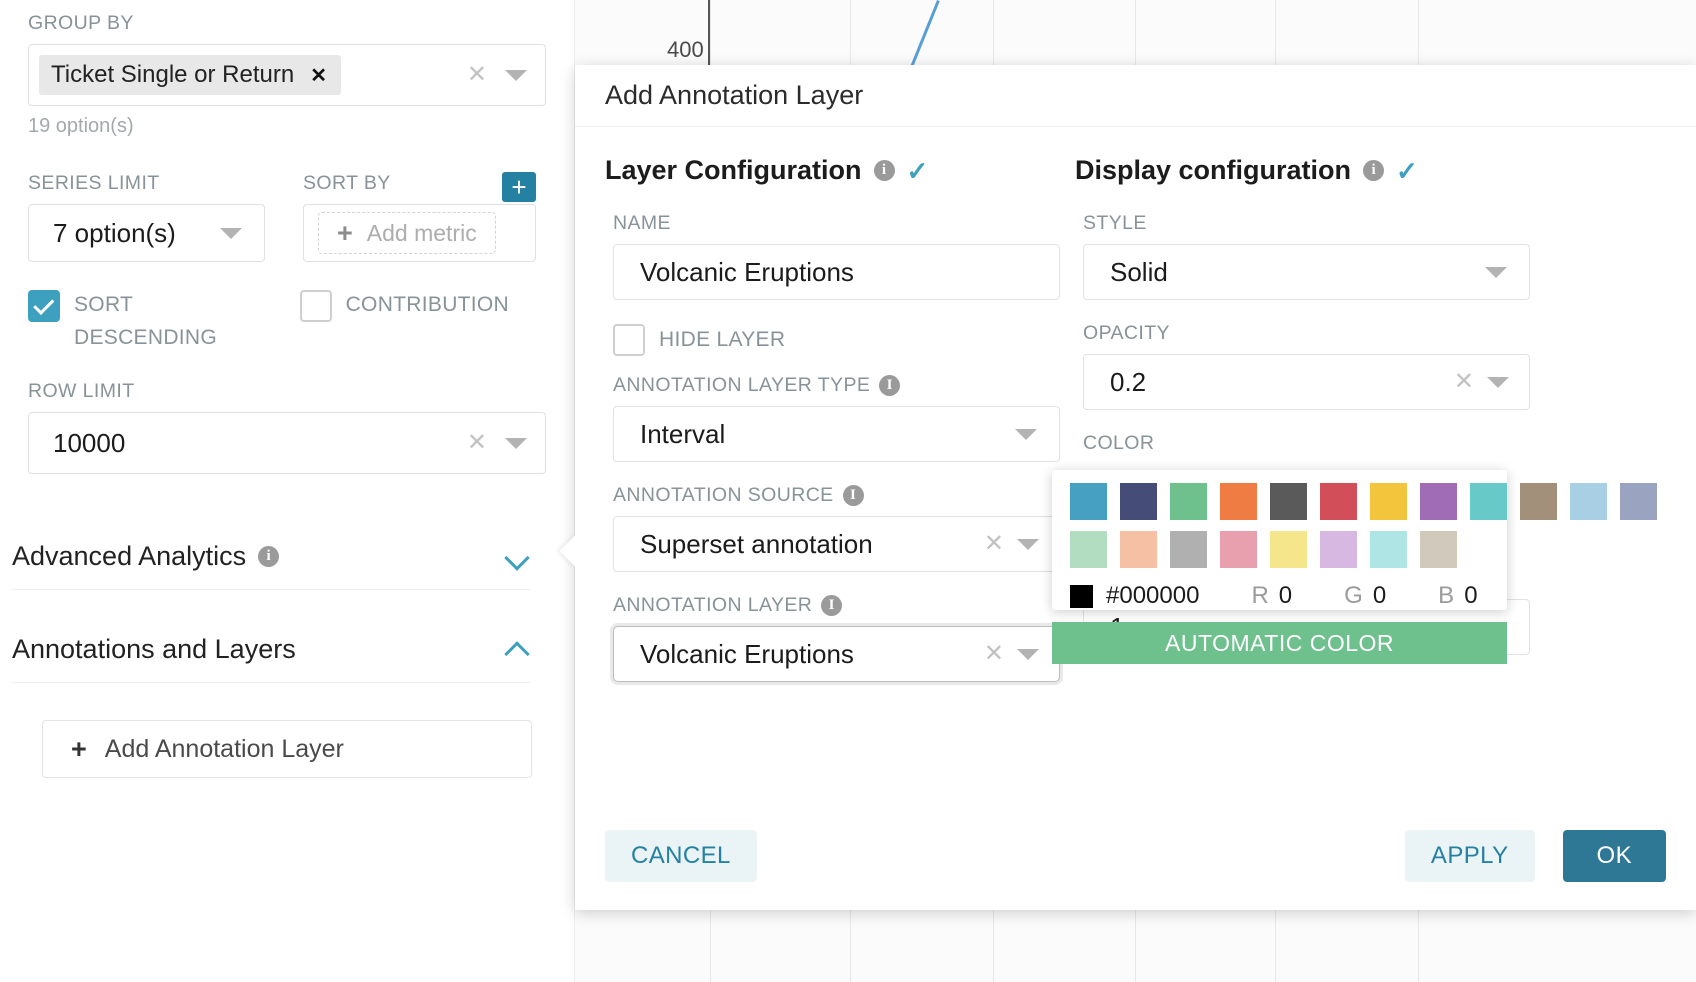  I want to click on cancel-button: CANCEL, so click(681, 856).